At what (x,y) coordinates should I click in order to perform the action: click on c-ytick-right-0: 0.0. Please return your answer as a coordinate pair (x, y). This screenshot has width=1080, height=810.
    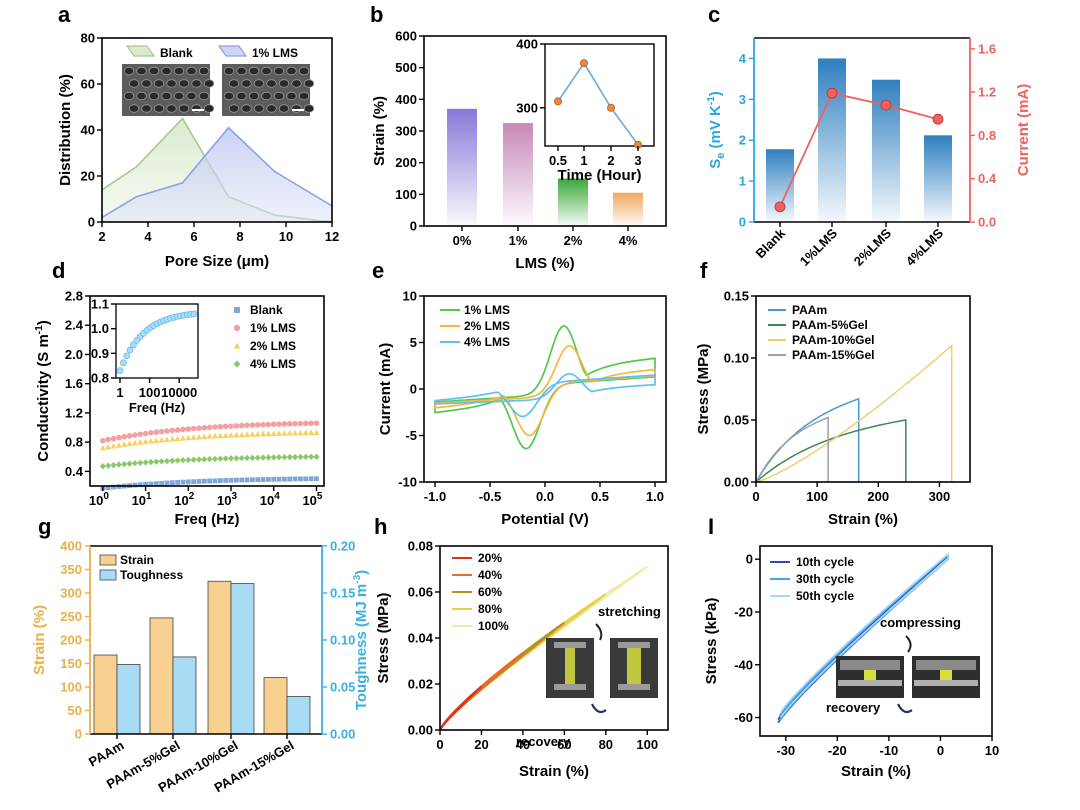
    Looking at the image, I should click on (987, 222).